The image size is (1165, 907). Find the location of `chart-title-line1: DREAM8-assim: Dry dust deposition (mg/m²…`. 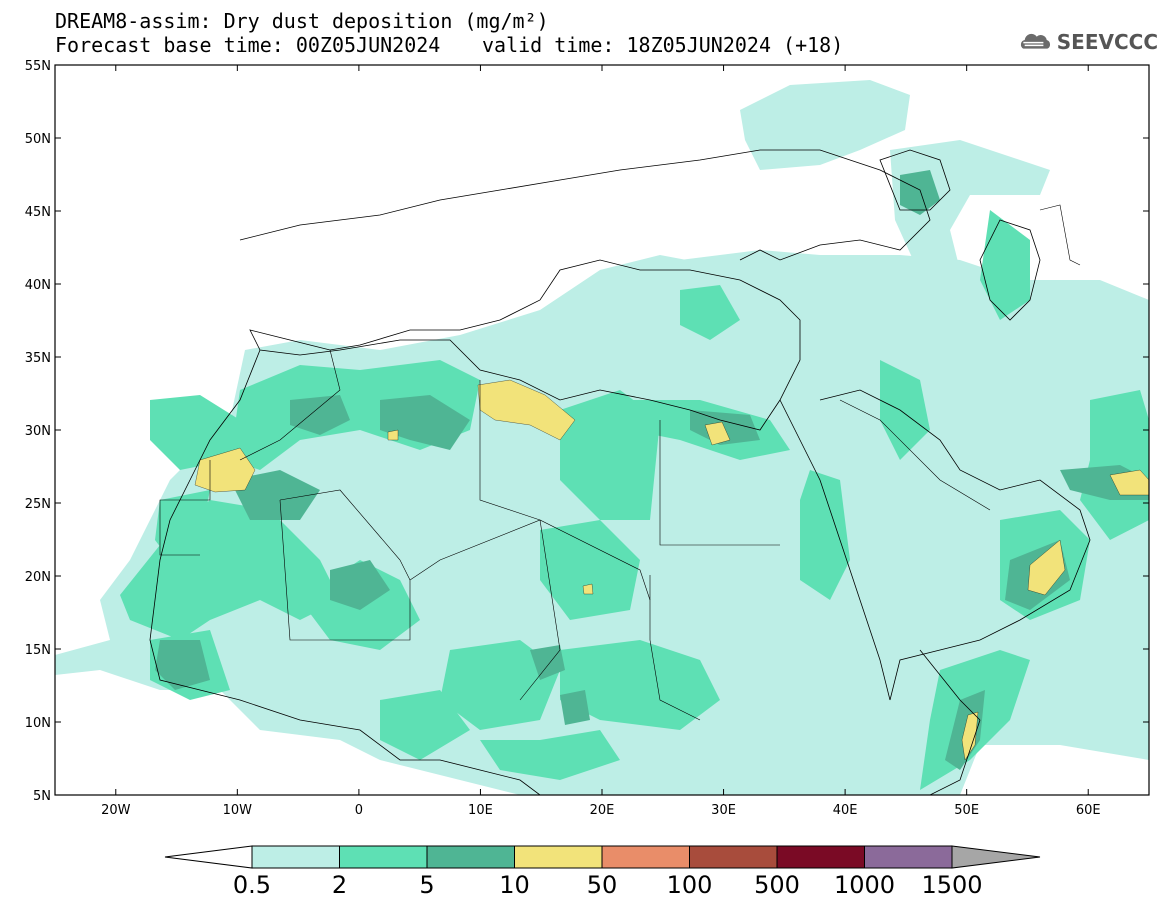

chart-title-line1: DREAM8-assim: Dry dust deposition (mg/m²… is located at coordinates (302, 21).